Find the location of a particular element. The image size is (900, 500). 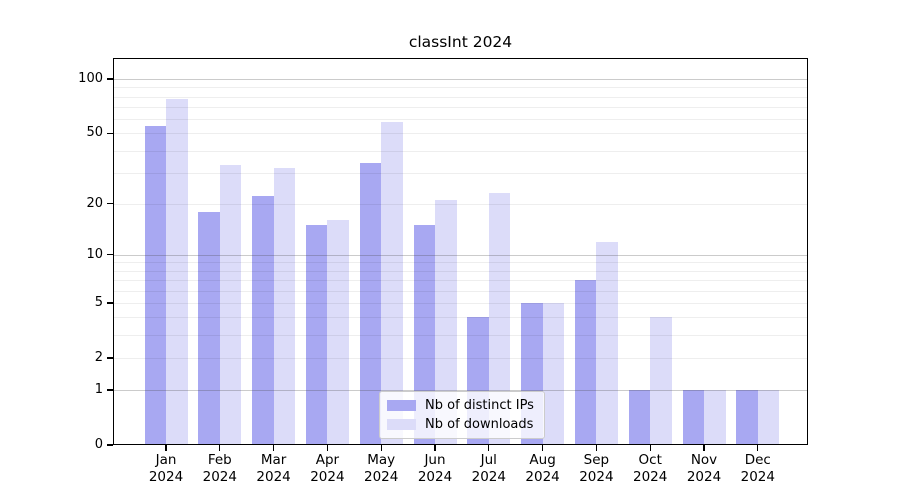

x-tick-mark-may is located at coordinates (381, 448).